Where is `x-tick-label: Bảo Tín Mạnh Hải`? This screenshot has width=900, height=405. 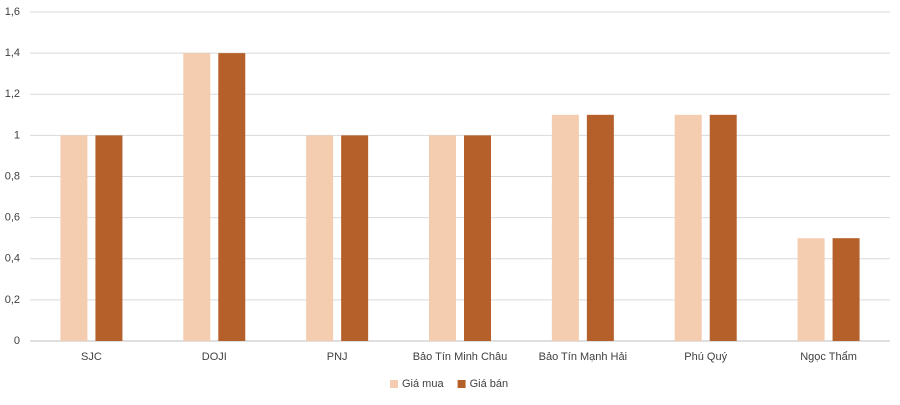 x-tick-label: Bảo Tín Mạnh Hải is located at coordinates (583, 357).